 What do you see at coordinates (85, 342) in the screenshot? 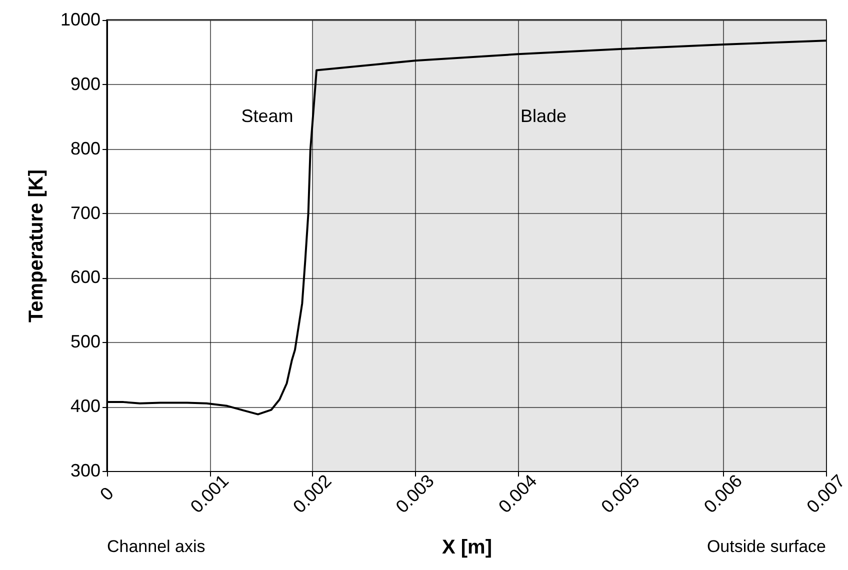
I see `y-tick-label: 500` at bounding box center [85, 342].